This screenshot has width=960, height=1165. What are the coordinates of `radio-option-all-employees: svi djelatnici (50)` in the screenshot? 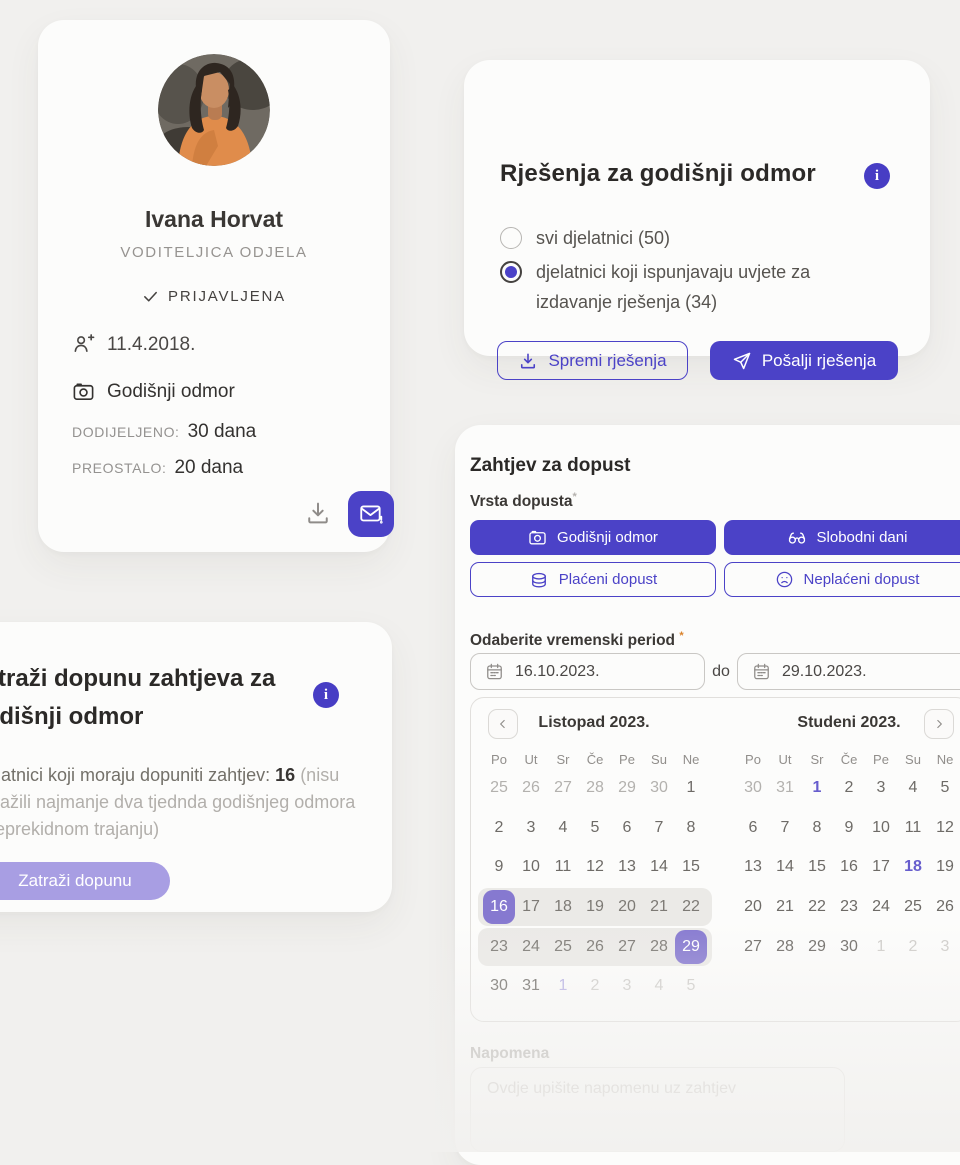 It's located at (688, 238).